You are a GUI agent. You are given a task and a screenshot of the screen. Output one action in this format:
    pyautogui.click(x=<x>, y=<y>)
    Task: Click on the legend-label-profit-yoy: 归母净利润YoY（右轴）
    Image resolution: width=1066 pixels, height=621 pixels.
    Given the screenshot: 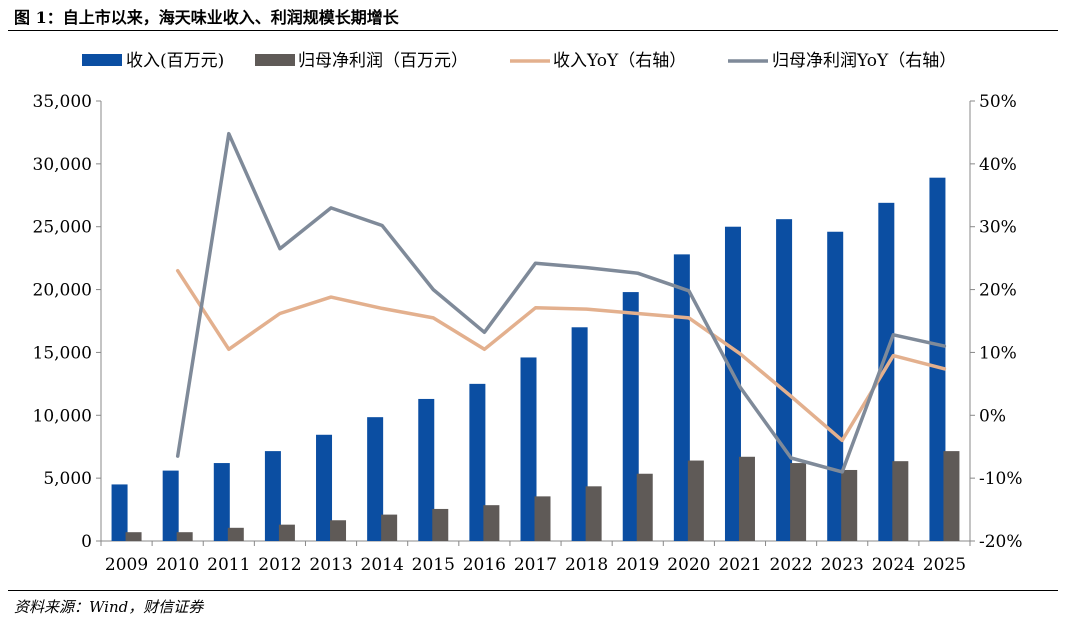 What is the action you would take?
    pyautogui.click(x=864, y=61)
    